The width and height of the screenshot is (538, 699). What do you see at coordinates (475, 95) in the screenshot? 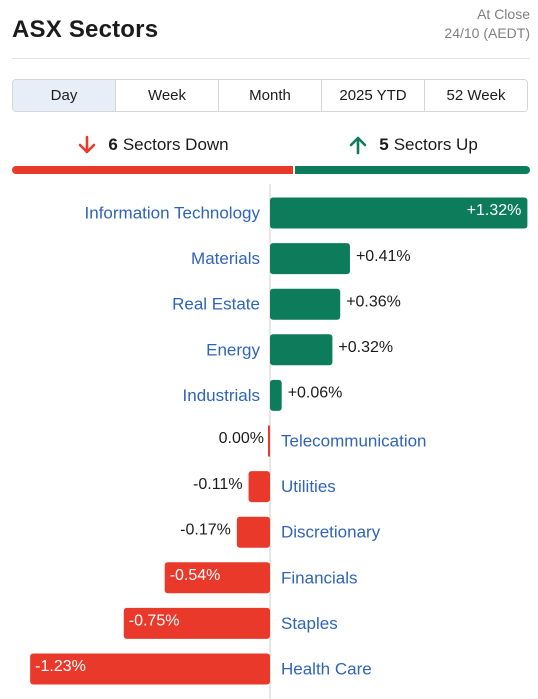
I see `tab-52-week: 52 Week` at bounding box center [475, 95].